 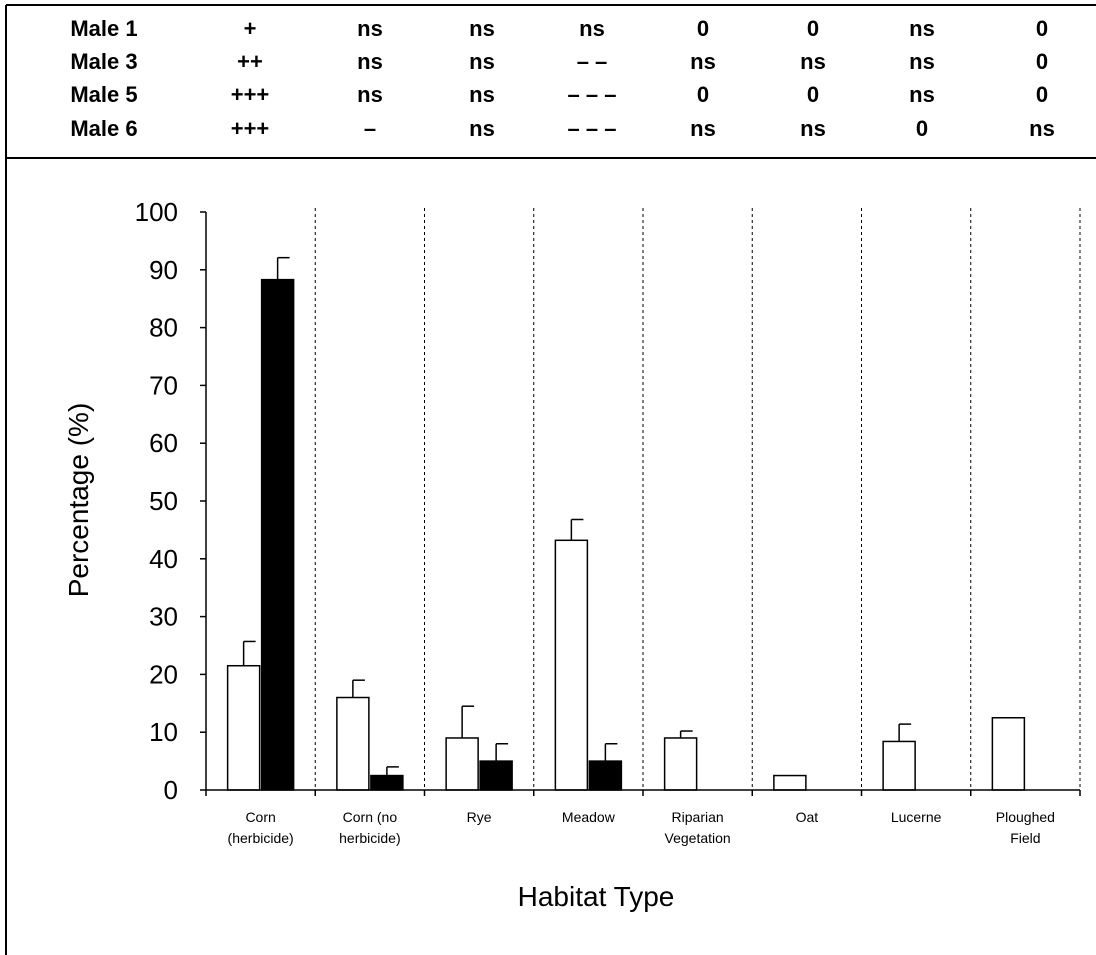 I want to click on y-tick-label: 50, so click(x=163, y=501).